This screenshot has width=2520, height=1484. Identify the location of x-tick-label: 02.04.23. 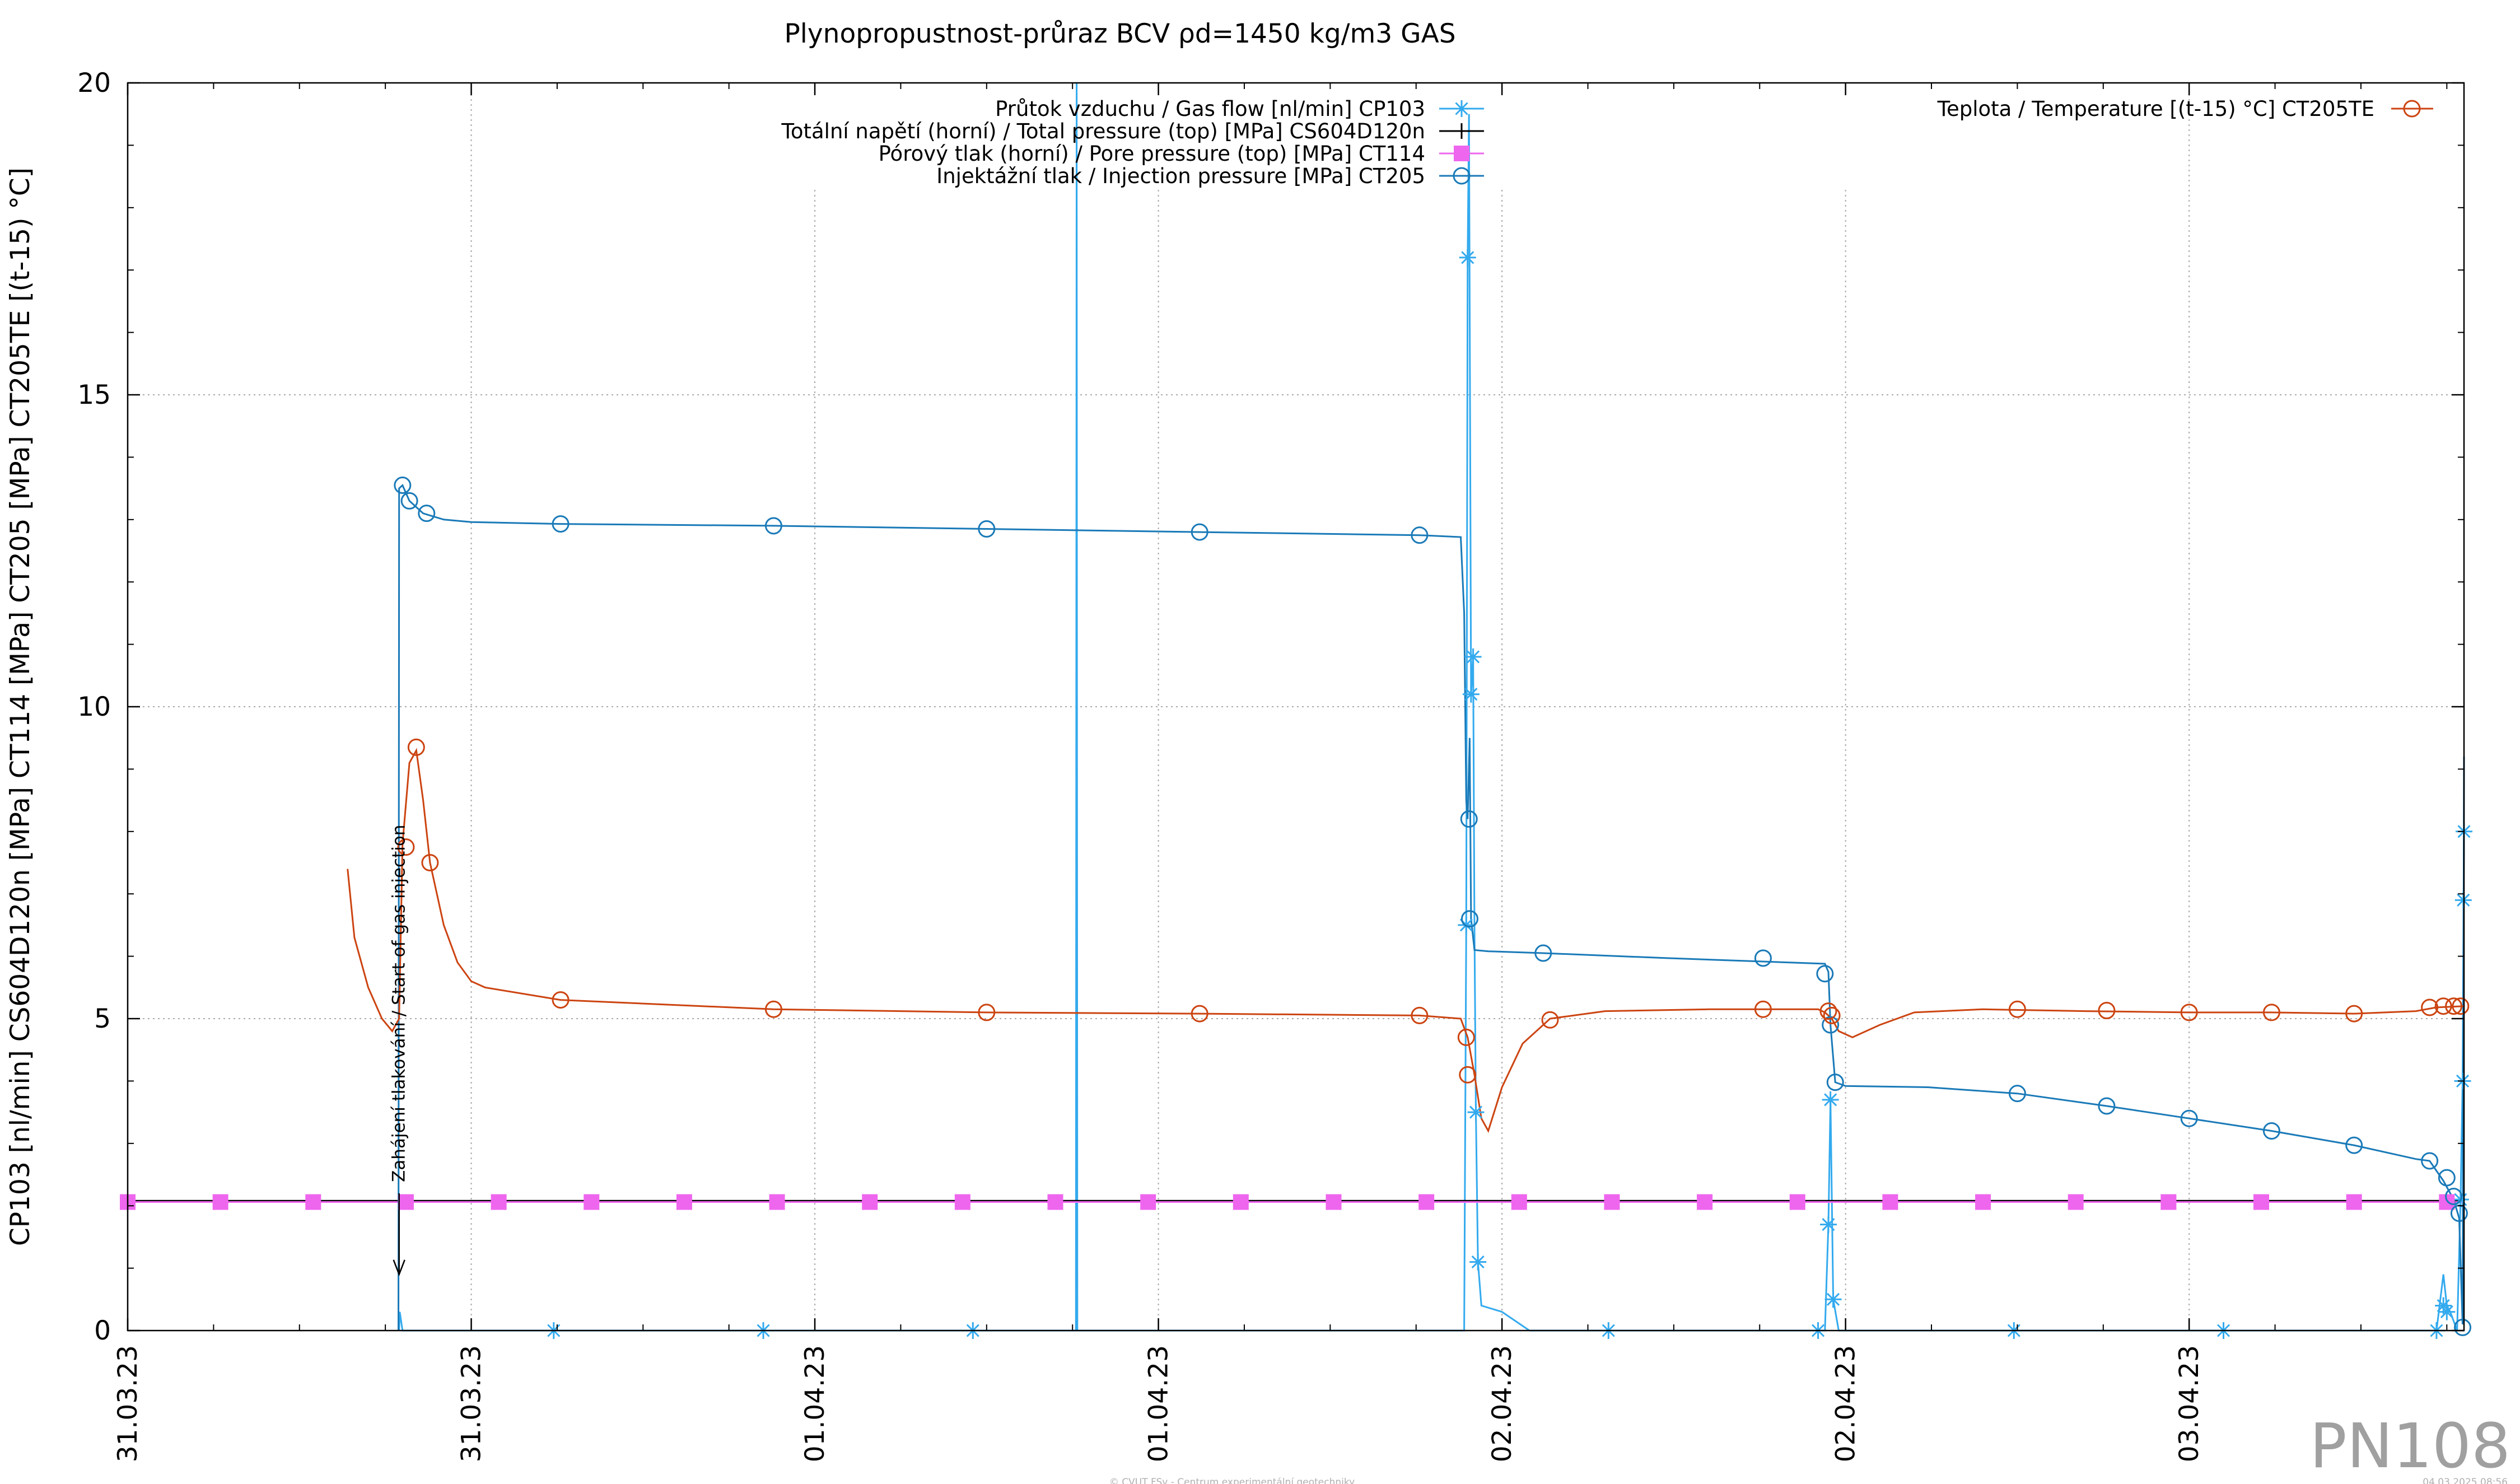
(1502, 1404).